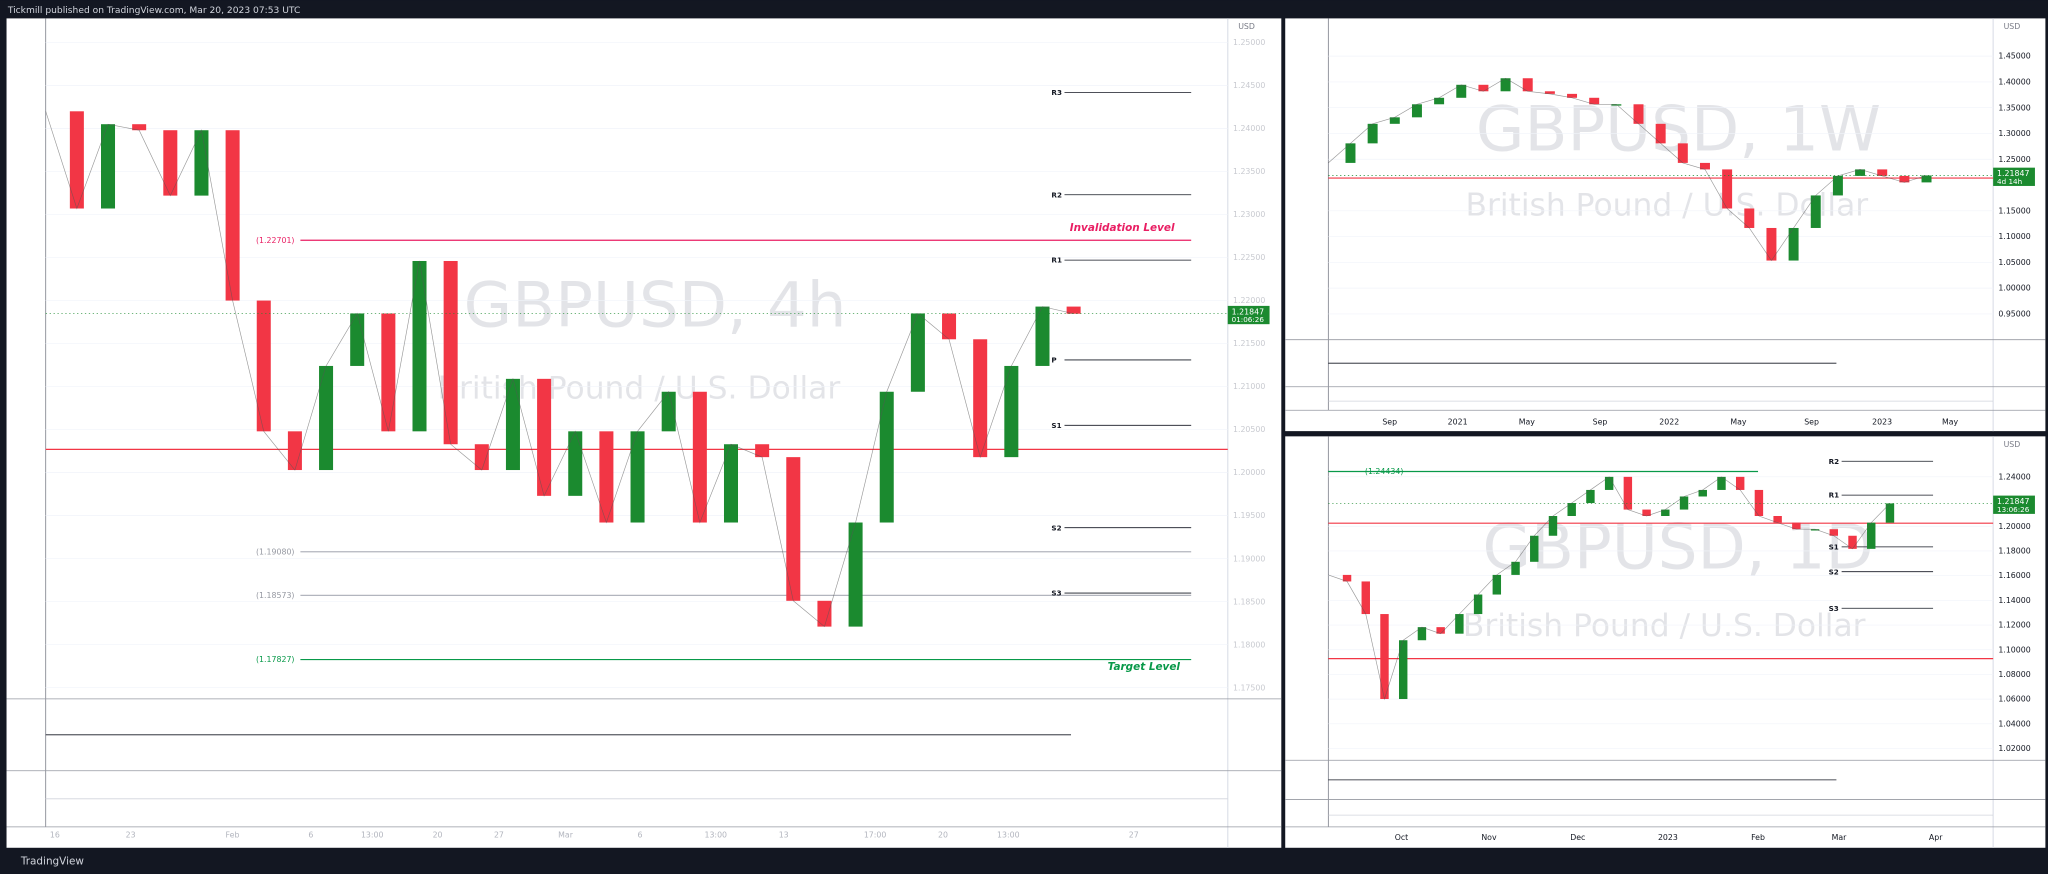  What do you see at coordinates (655, 305) in the screenshot?
I see `watermark-title: GBPUSD, 4h` at bounding box center [655, 305].